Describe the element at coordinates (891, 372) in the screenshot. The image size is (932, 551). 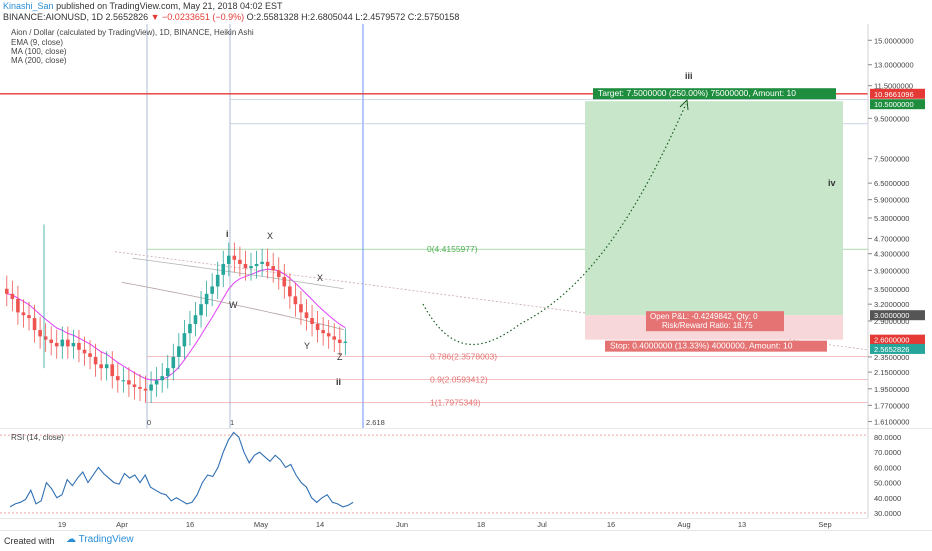
I see `price-tick-label-15: 2.1500000` at that location.